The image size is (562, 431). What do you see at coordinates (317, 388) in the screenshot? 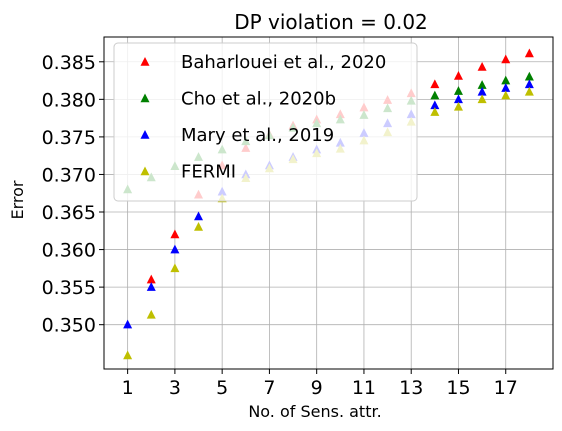
I see `x-tick-label: 9` at bounding box center [317, 388].